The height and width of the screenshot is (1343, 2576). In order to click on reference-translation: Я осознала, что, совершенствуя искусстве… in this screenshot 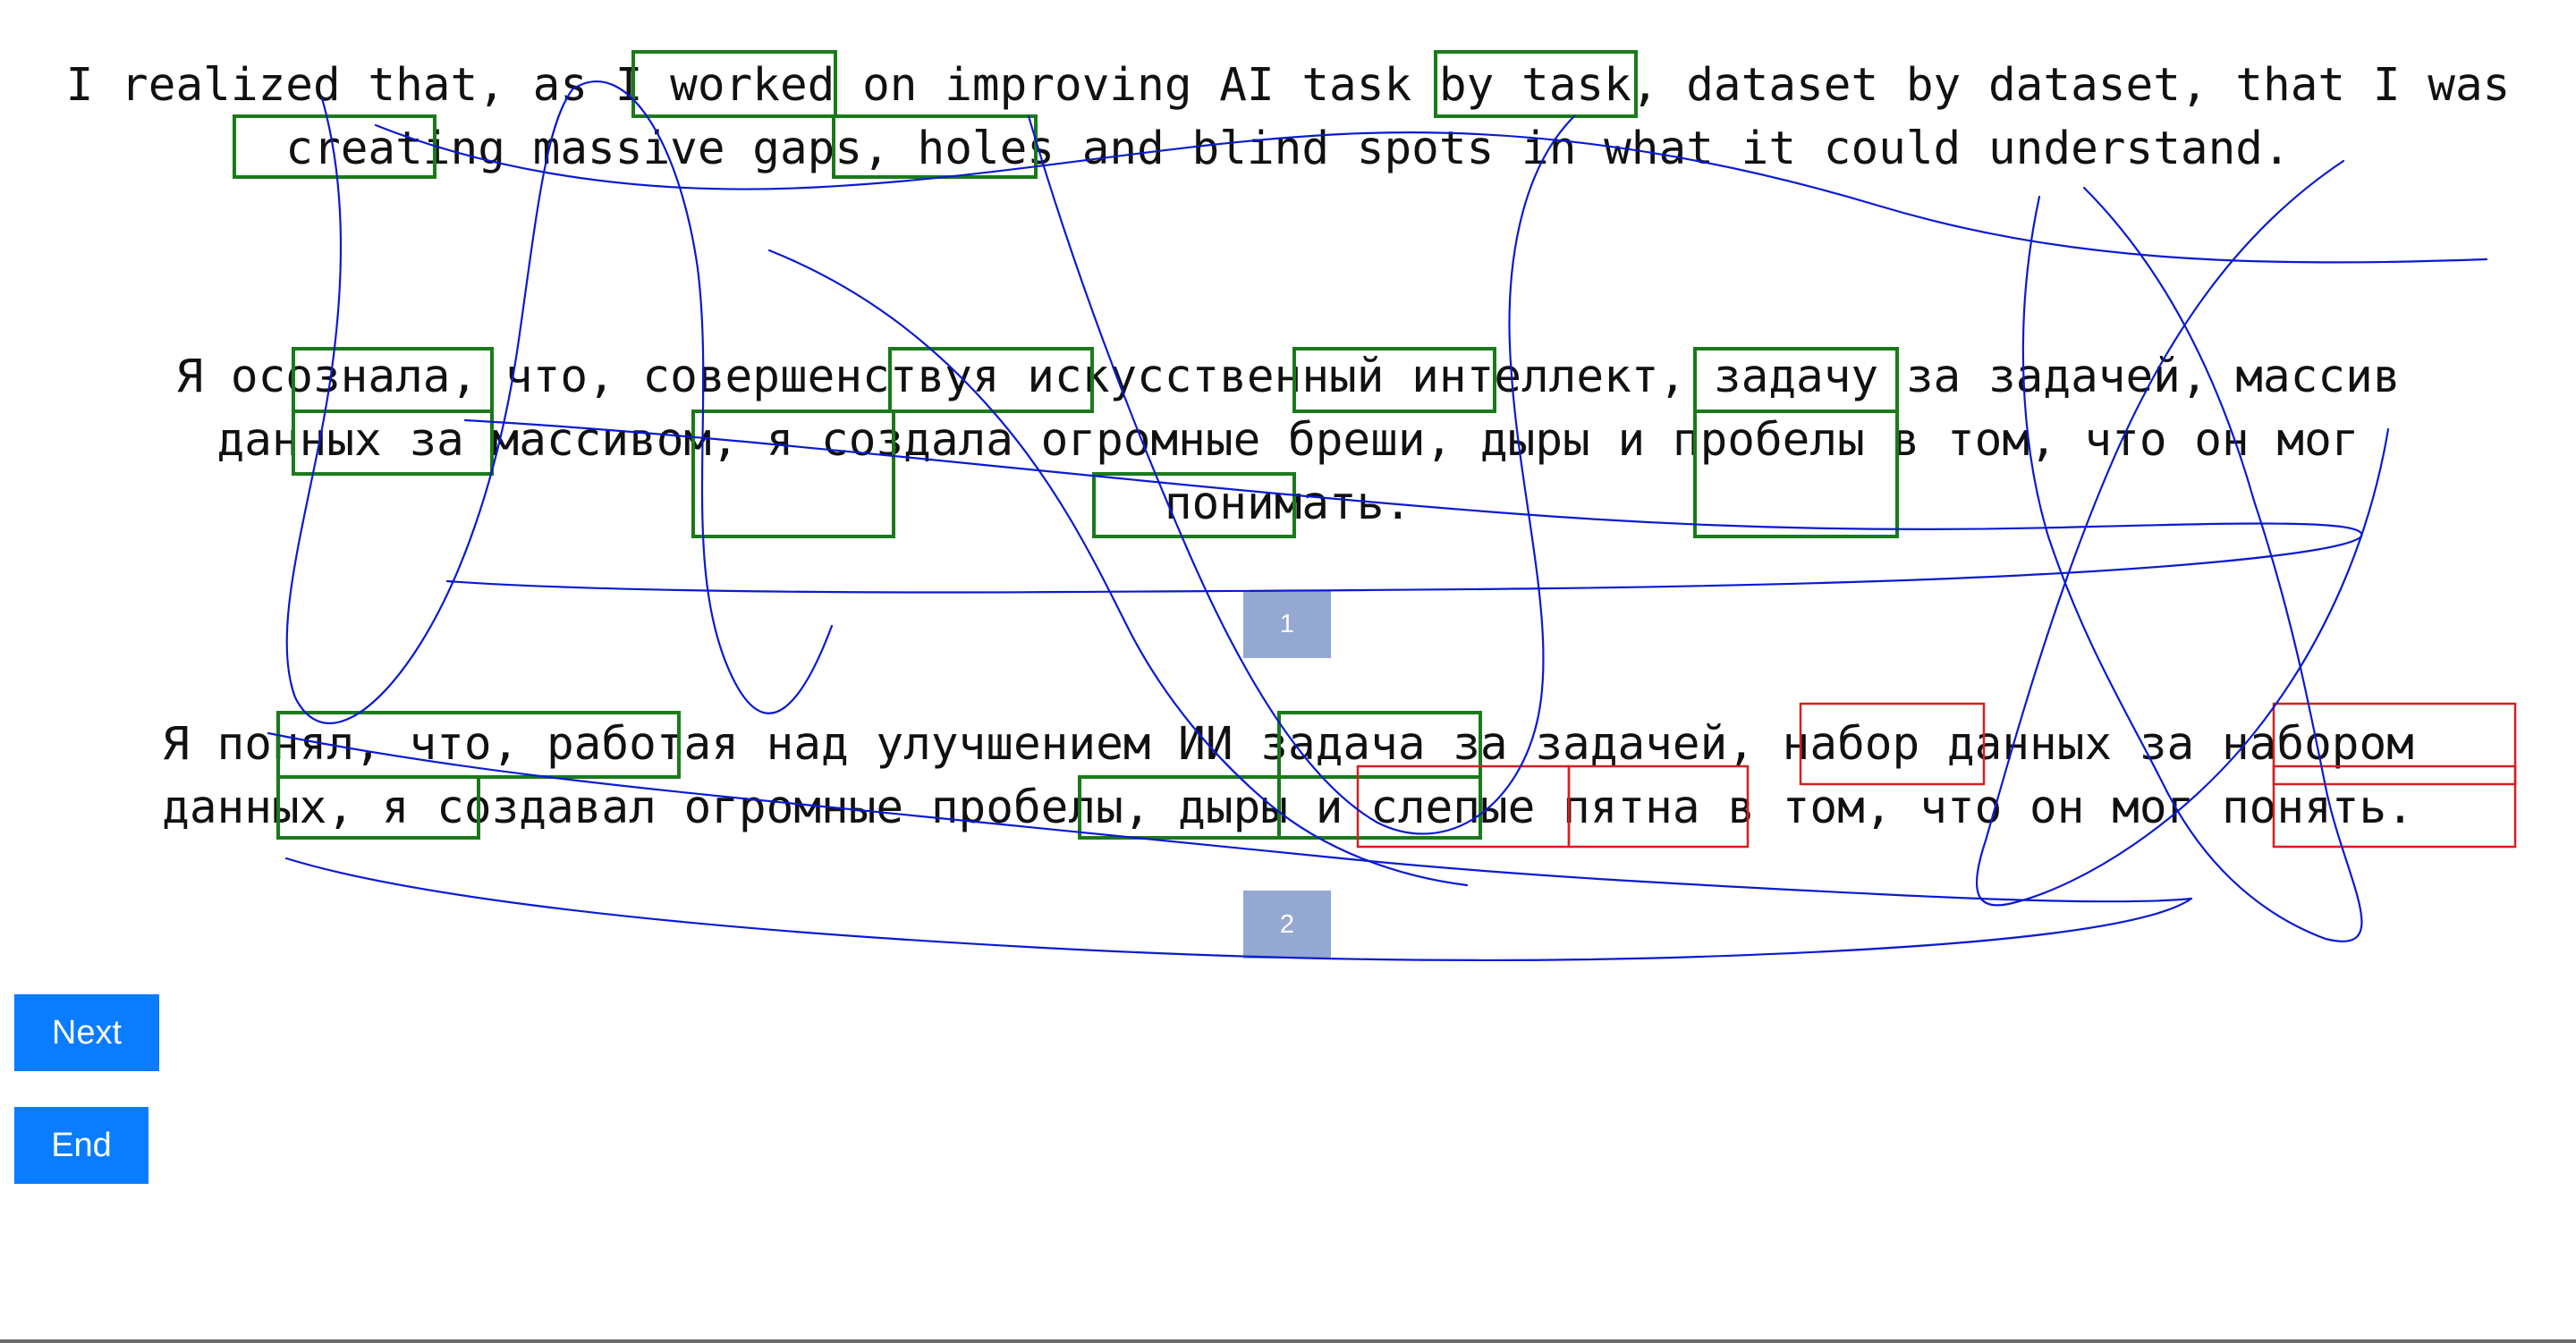, I will do `click(1288, 440)`.